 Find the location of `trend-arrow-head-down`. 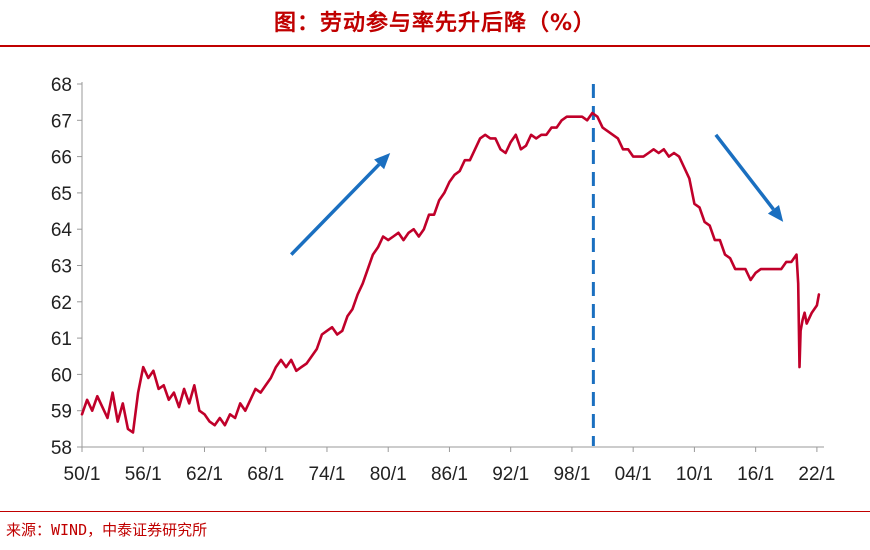

trend-arrow-head-down is located at coordinates (775, 213).